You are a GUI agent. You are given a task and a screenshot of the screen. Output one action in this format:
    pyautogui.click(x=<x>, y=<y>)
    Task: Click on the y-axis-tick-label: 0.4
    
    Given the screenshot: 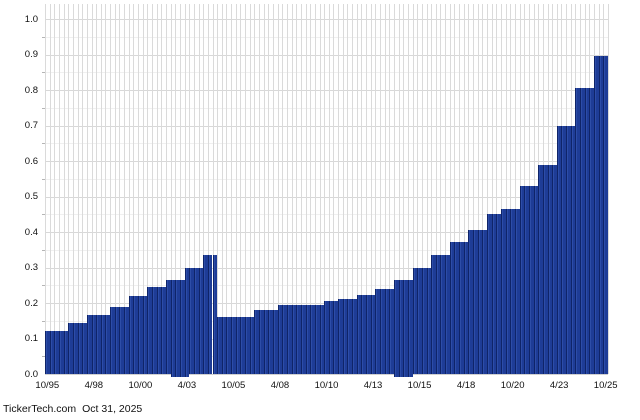 What is the action you would take?
    pyautogui.click(x=31, y=232)
    